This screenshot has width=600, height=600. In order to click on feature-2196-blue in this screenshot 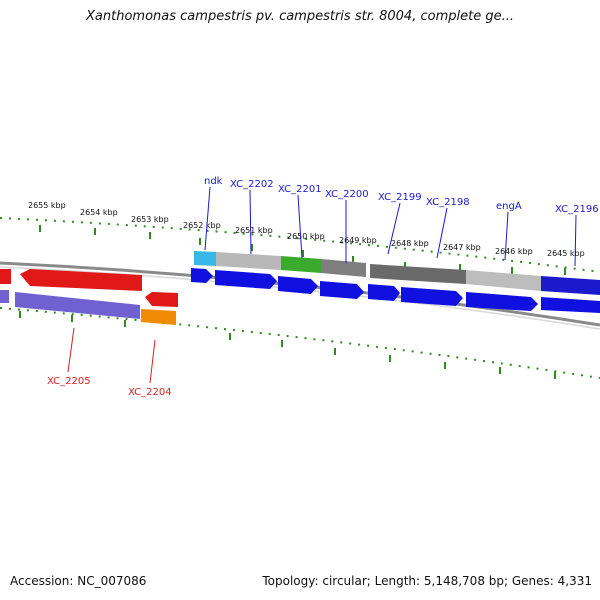, I will do `click(570, 285)`.